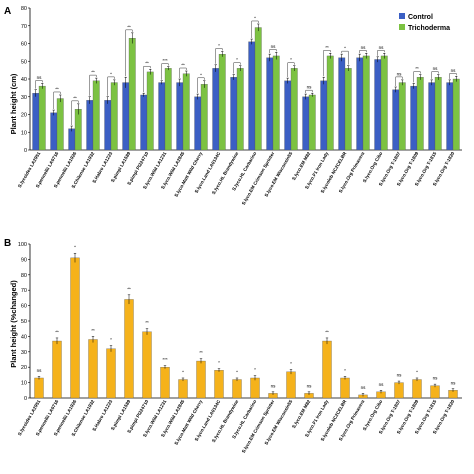  What do you see at coordinates (24, 368) in the screenshot?
I see `y-tick-label: 20` at bounding box center [24, 368].